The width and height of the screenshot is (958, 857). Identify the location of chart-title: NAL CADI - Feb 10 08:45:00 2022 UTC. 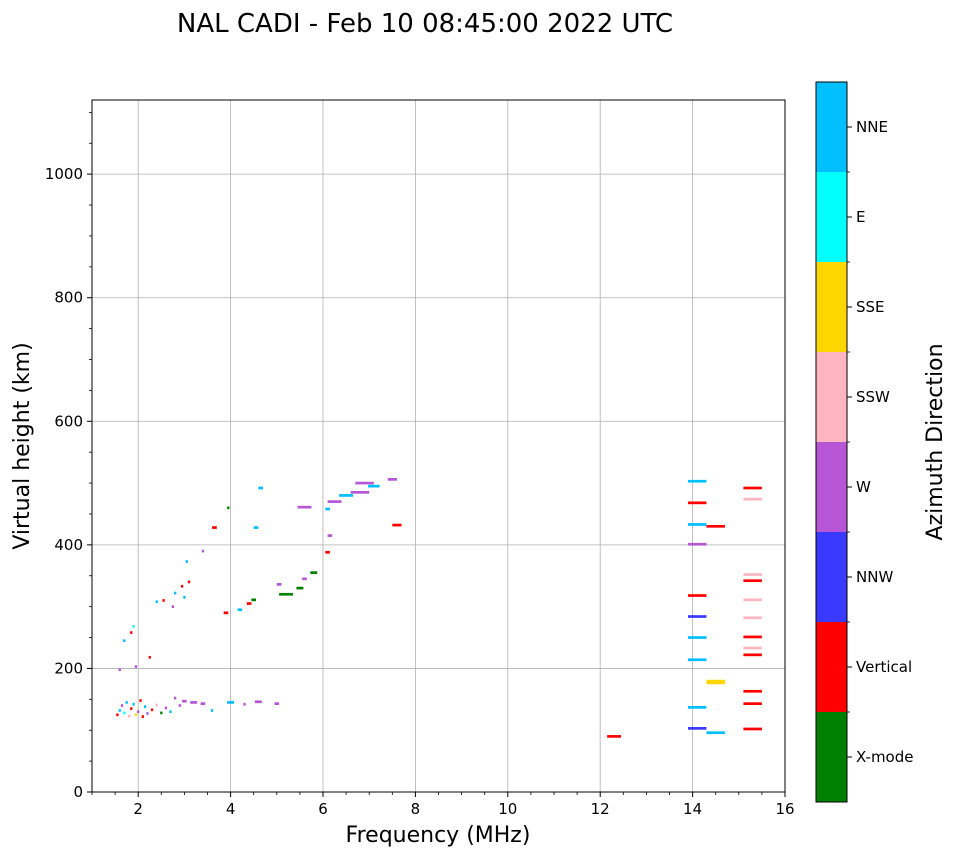
(425, 24).